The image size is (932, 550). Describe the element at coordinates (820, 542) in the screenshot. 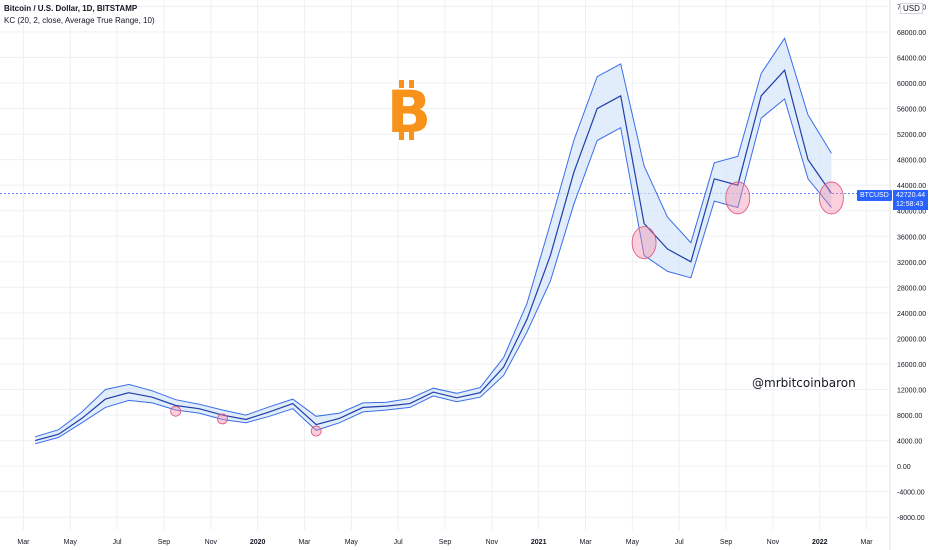

I see `x-tick-label: 2022` at that location.